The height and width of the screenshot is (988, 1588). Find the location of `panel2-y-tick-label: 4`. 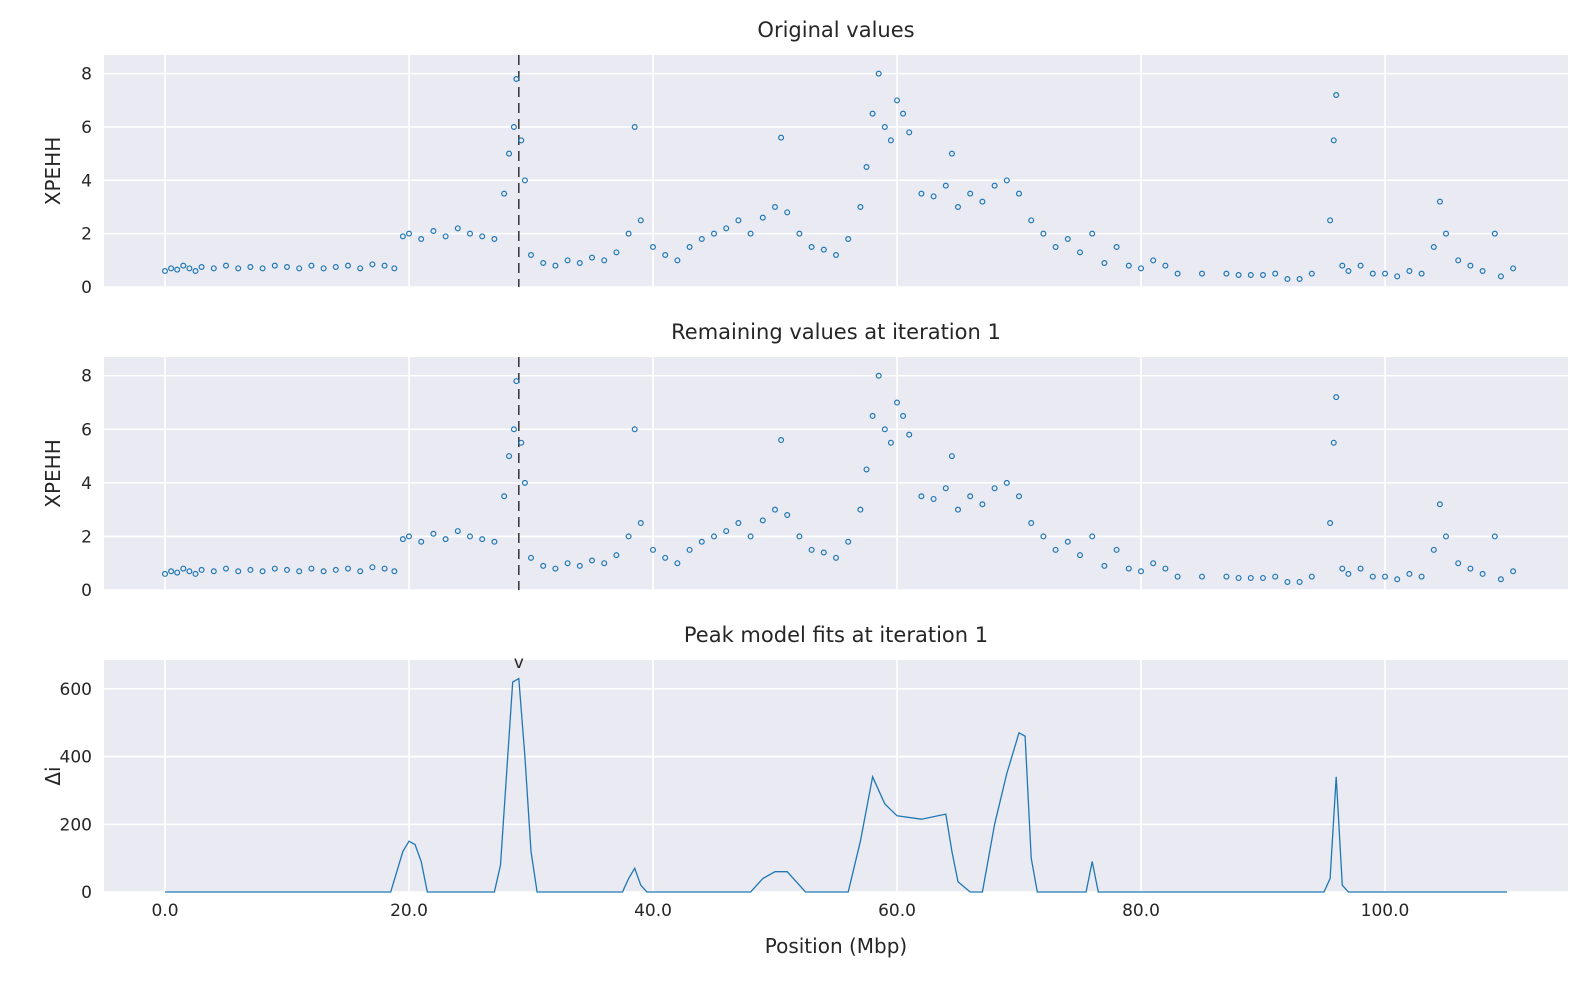

panel2-y-tick-label: 4 is located at coordinates (86, 484).